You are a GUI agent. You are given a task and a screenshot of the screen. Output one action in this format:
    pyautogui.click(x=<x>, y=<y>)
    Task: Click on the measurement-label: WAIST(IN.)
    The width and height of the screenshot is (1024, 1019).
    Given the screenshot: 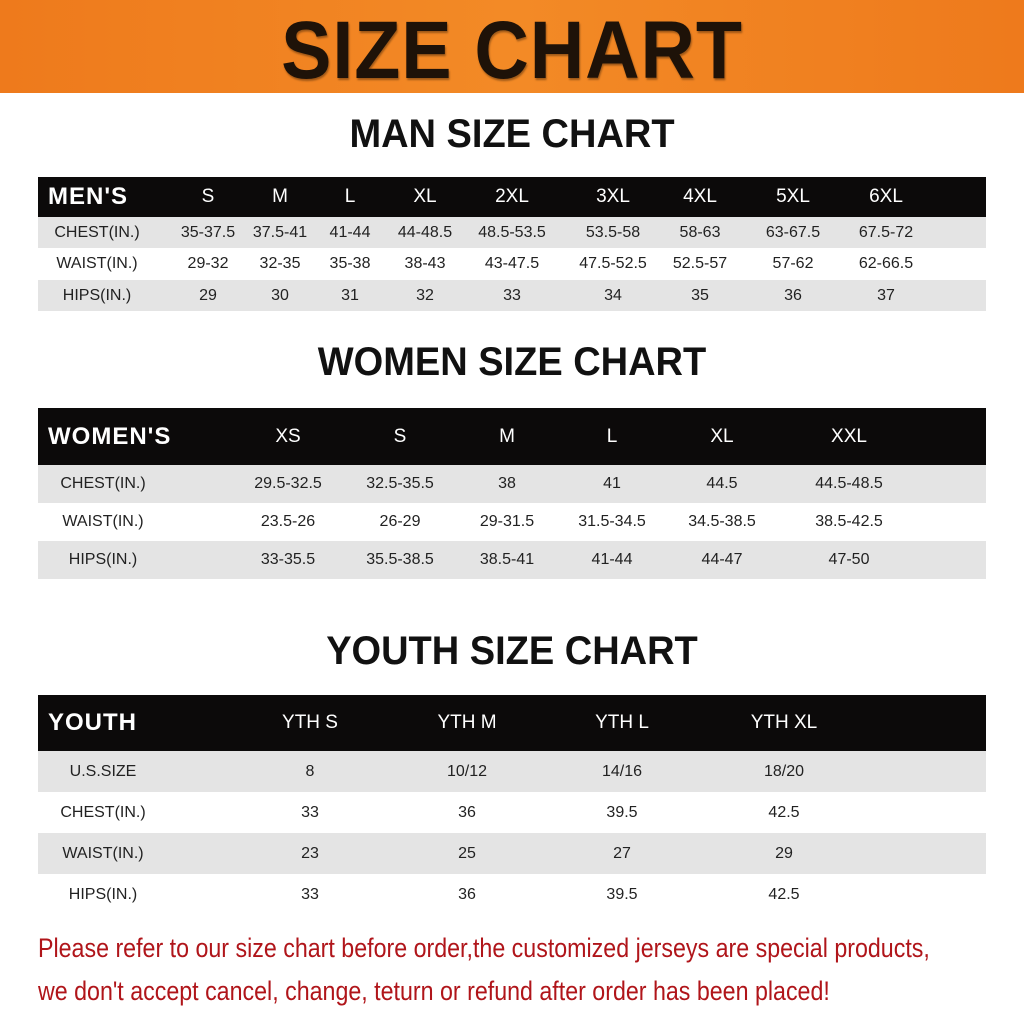 What is the action you would take?
    pyautogui.click(x=103, y=853)
    